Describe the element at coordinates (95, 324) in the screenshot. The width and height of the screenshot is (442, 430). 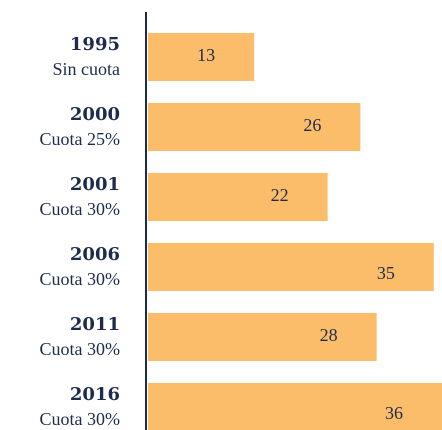
I see `category-year: 2011` at that location.